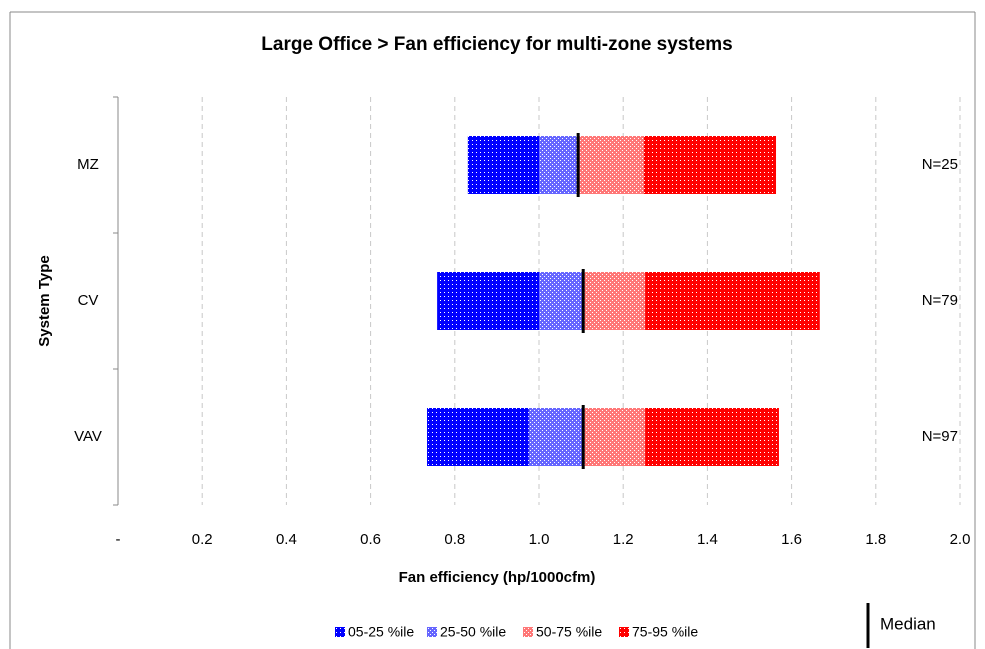 This screenshot has width=985, height=649. I want to click on y-tick-label: CV, so click(88, 300).